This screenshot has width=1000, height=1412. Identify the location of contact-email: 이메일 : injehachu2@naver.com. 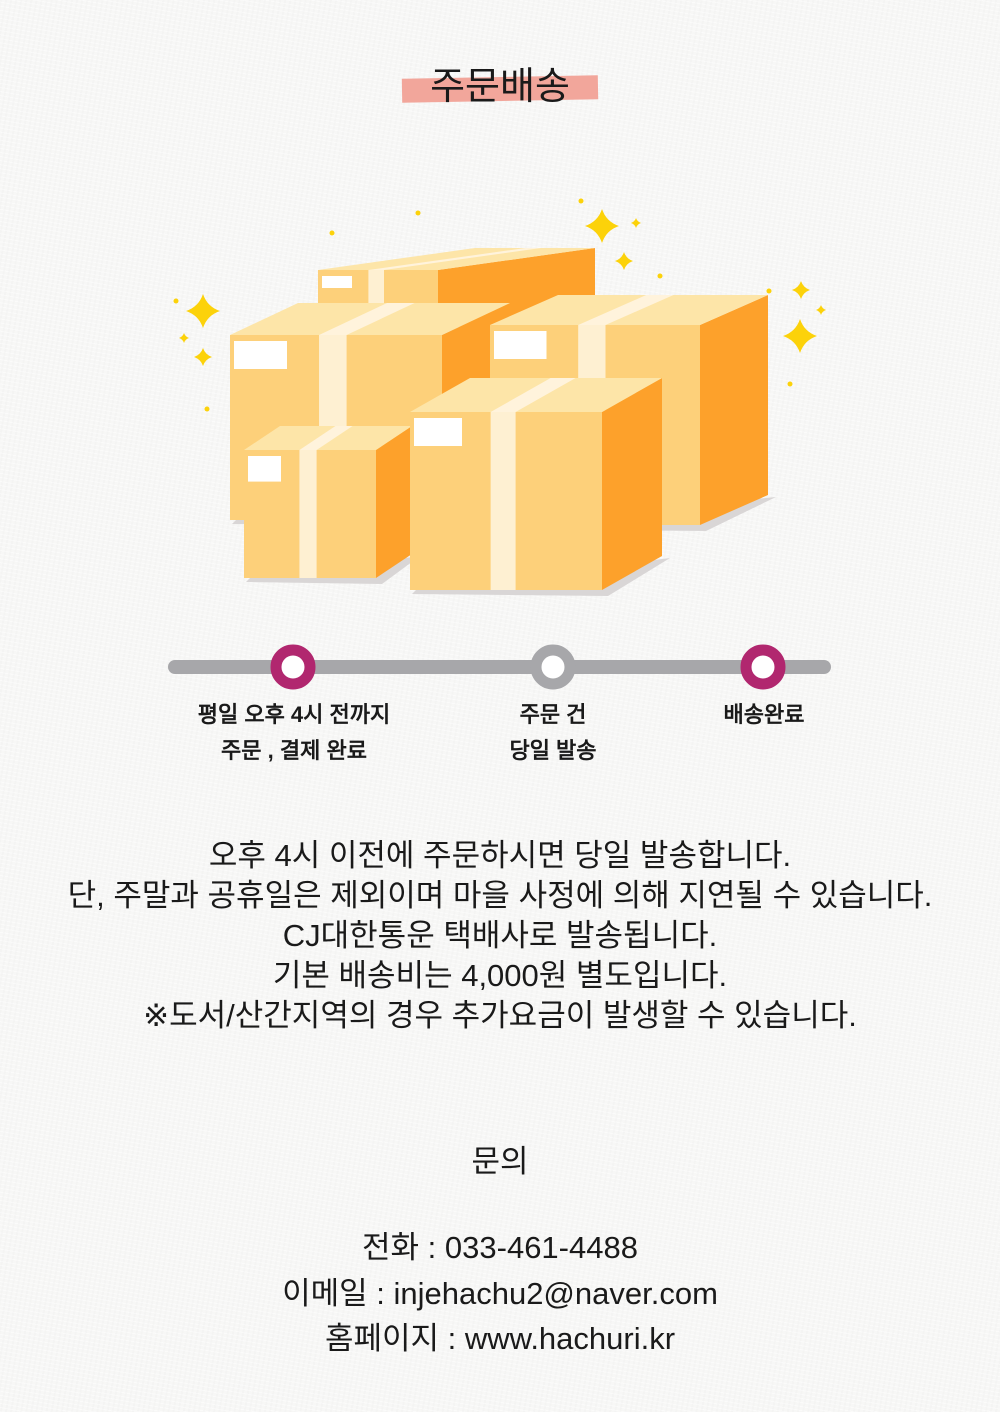
(500, 1293).